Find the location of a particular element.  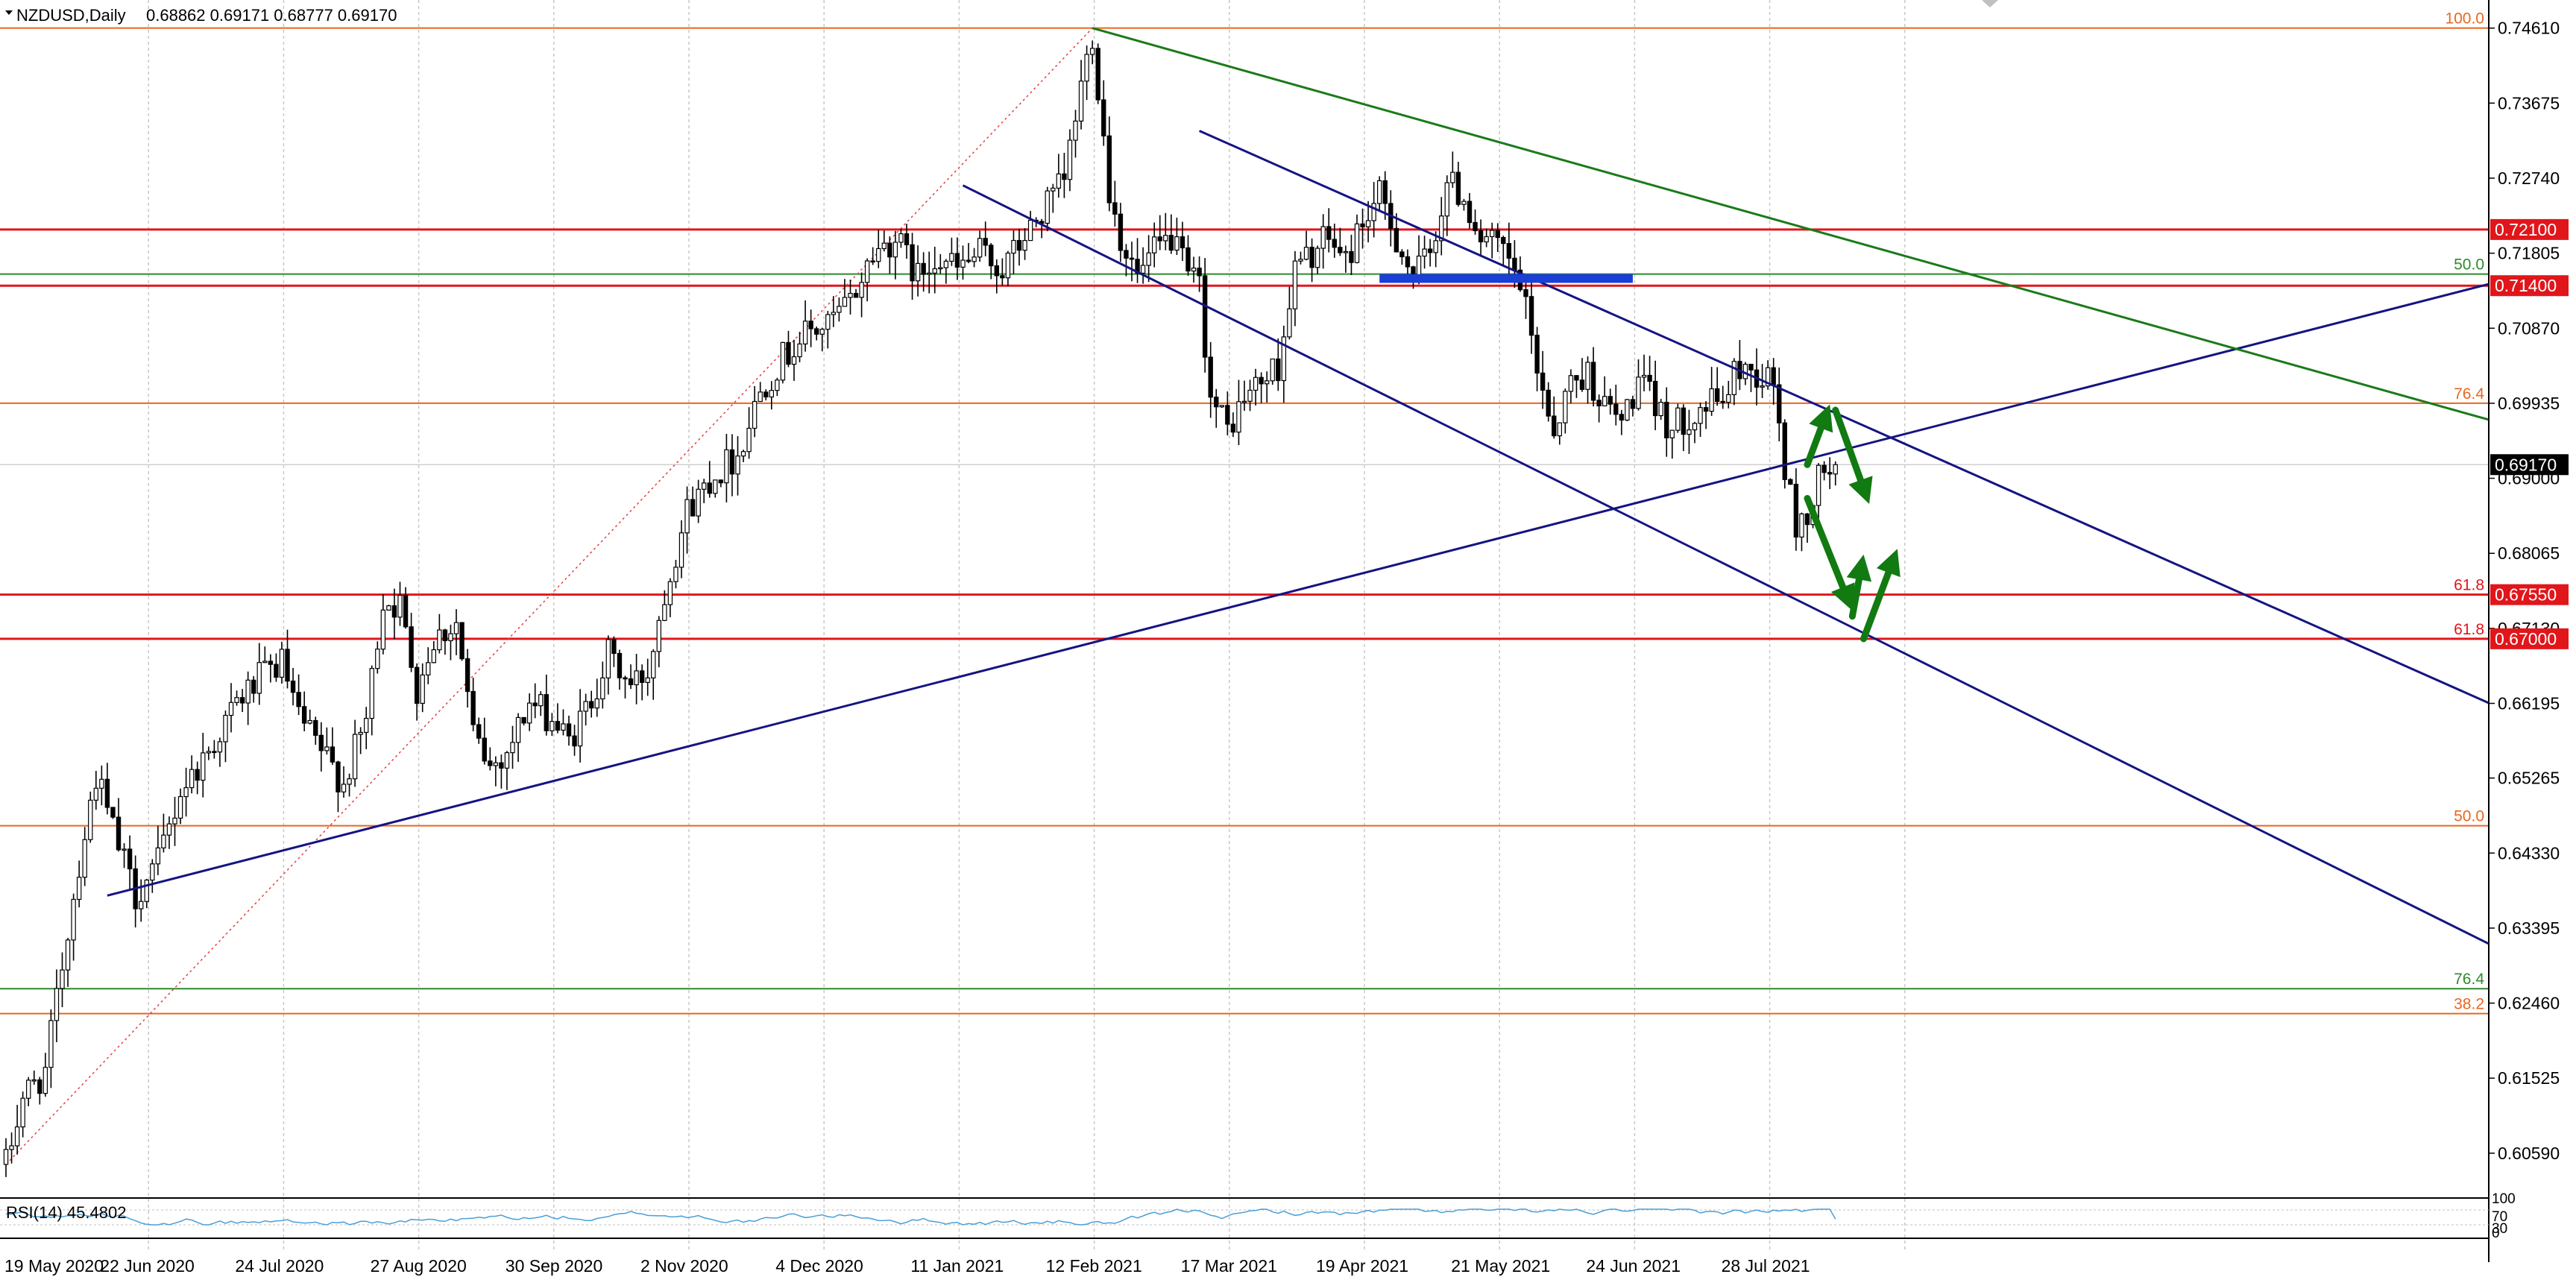

level-price-tag is located at coordinates (2529, 286).